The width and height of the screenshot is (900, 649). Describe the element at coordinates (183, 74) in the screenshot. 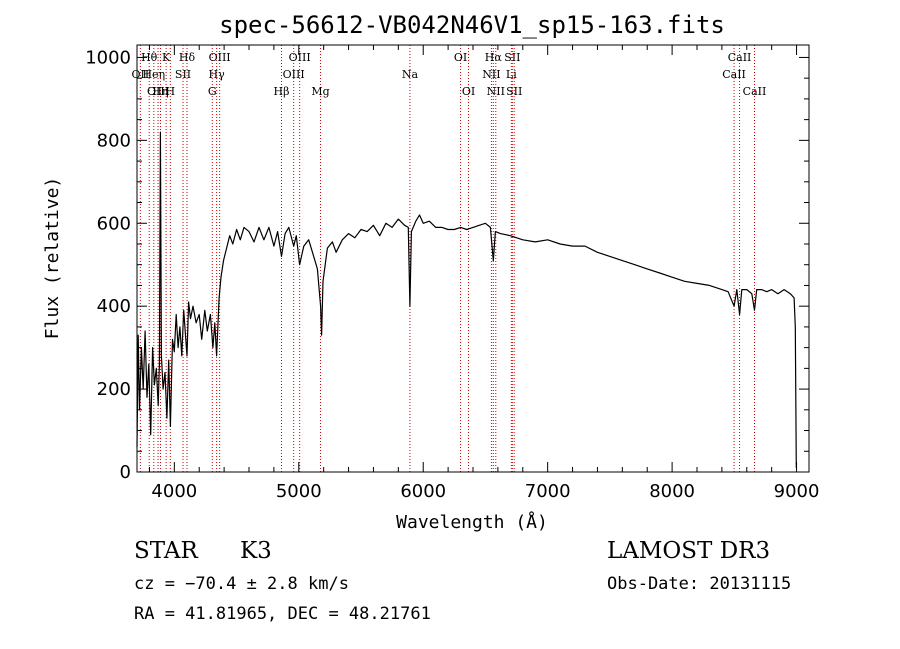

I see `line-label-7: SII` at that location.